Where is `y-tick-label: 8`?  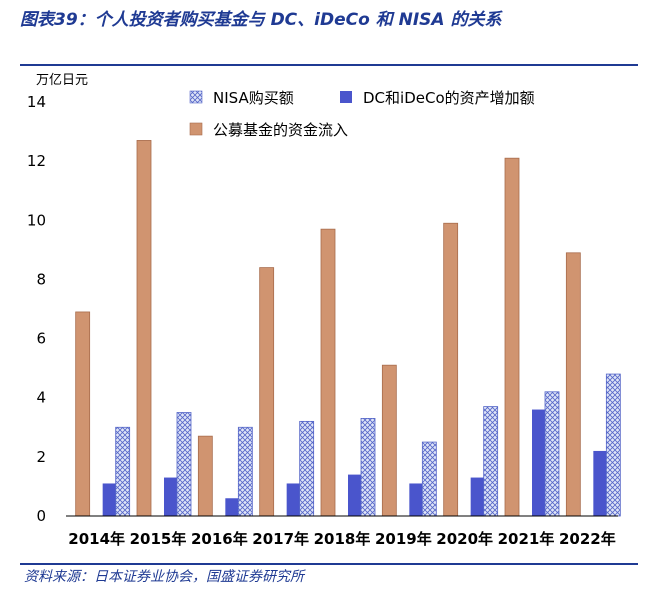 y-tick-label: 8 is located at coordinates (41, 279).